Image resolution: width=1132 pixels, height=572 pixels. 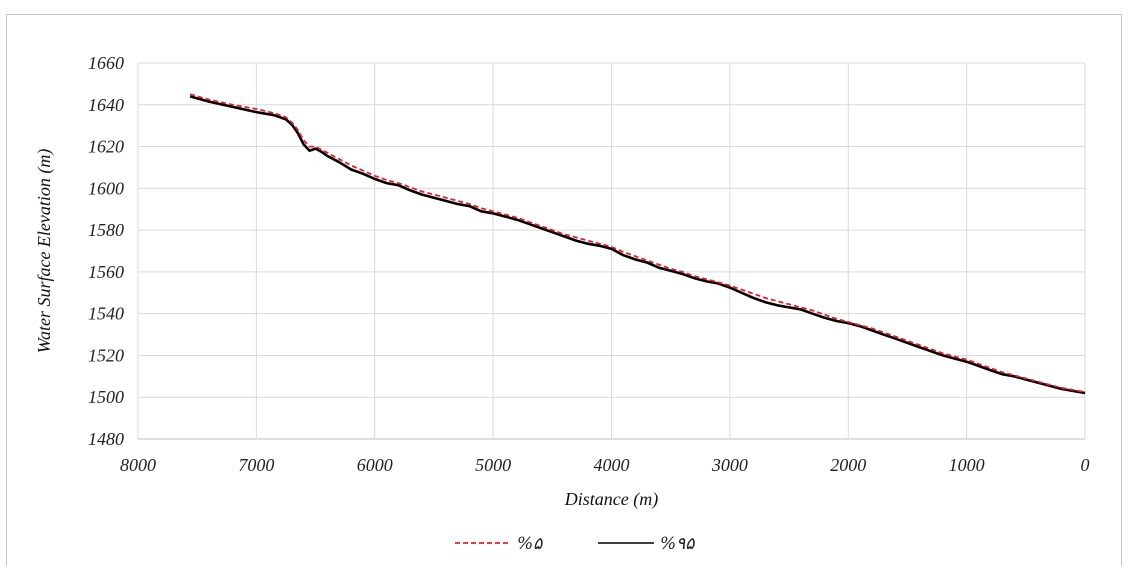 I want to click on x-tick-label: 4000, so click(x=612, y=465).